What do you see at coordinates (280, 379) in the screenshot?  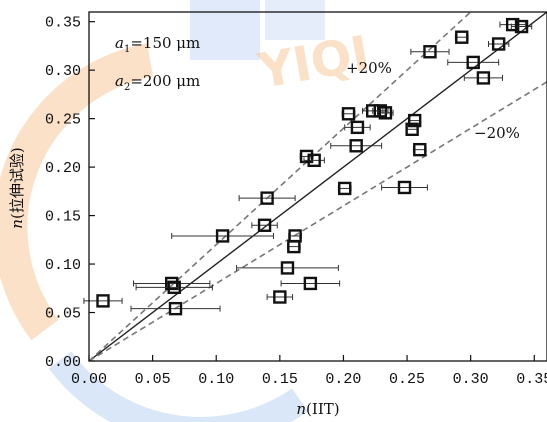 I see `x-tick-label: 0.15` at bounding box center [280, 379].